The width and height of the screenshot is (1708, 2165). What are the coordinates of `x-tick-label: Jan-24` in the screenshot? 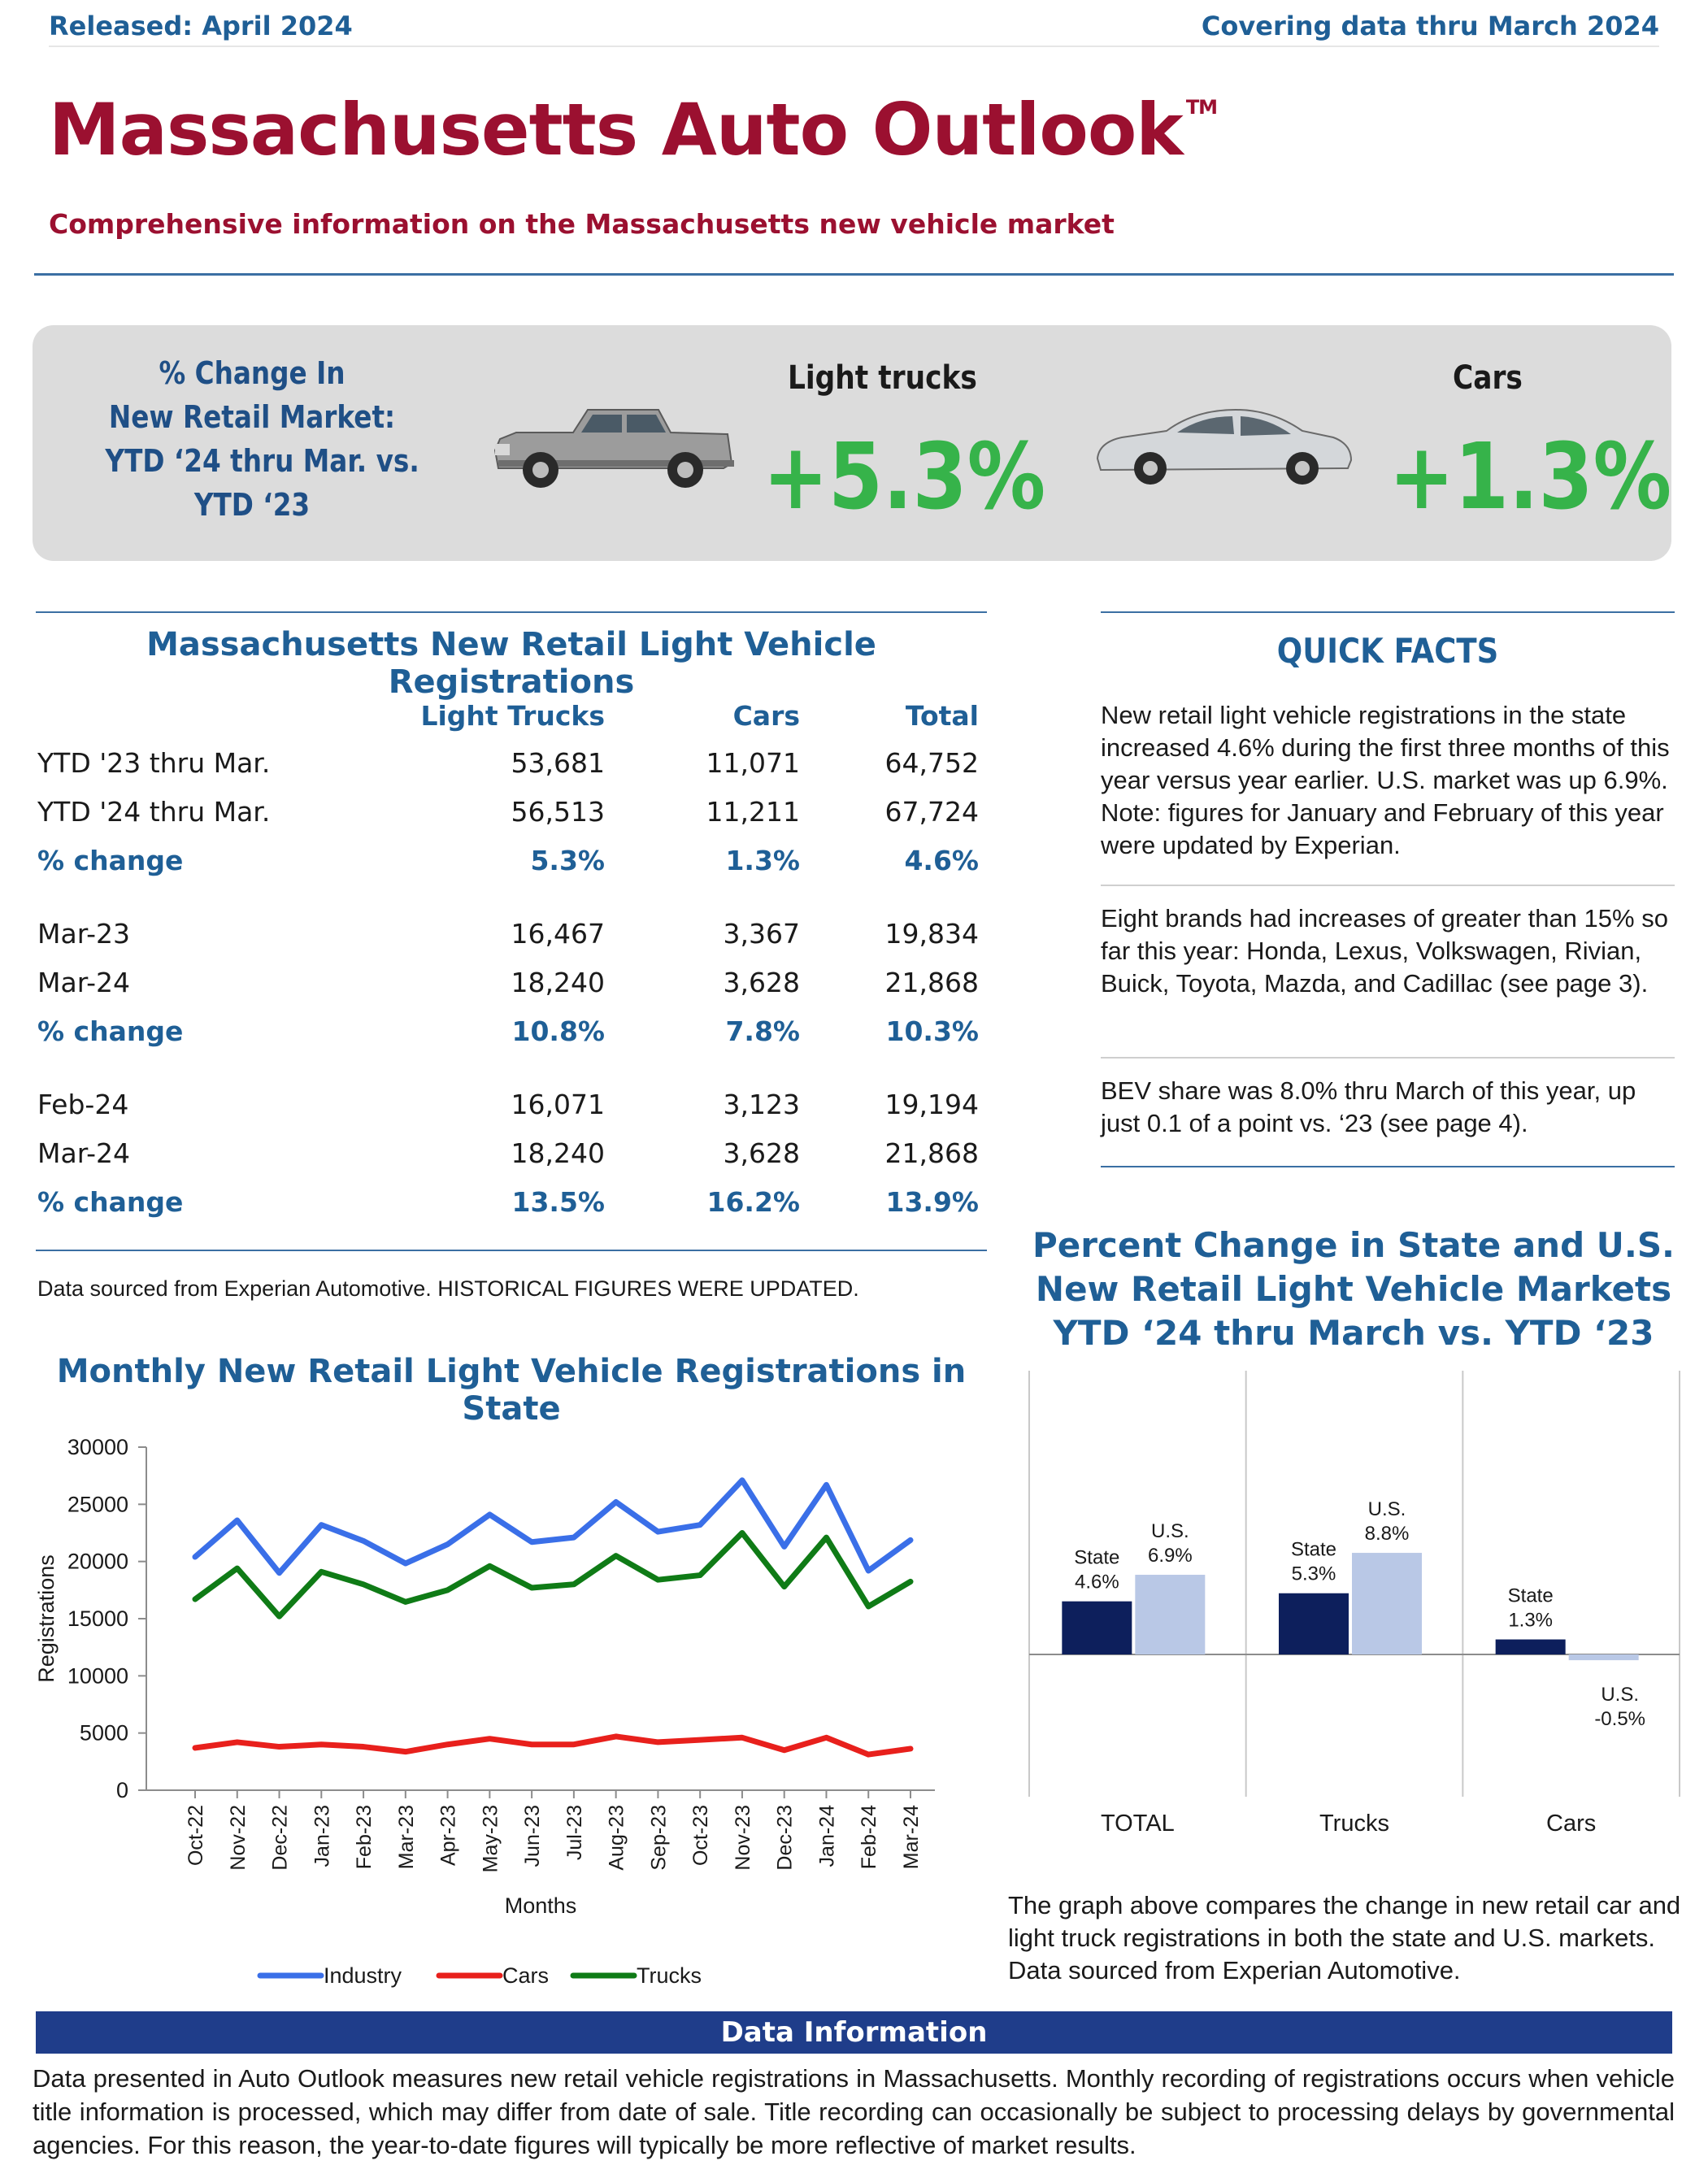 It's located at (827, 1836).